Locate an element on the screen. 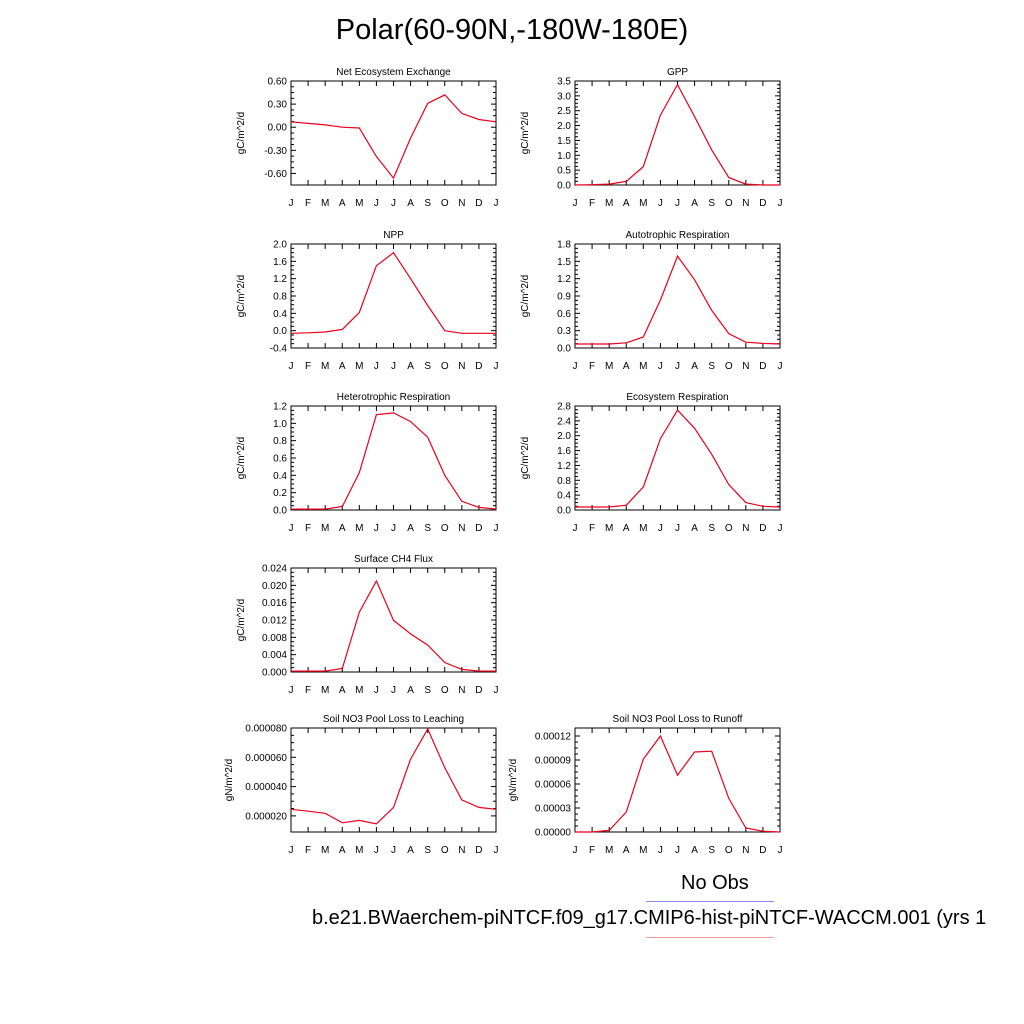 The width and height of the screenshot is (1024, 1024). y-tick-label: 0.000040 is located at coordinates (266, 787).